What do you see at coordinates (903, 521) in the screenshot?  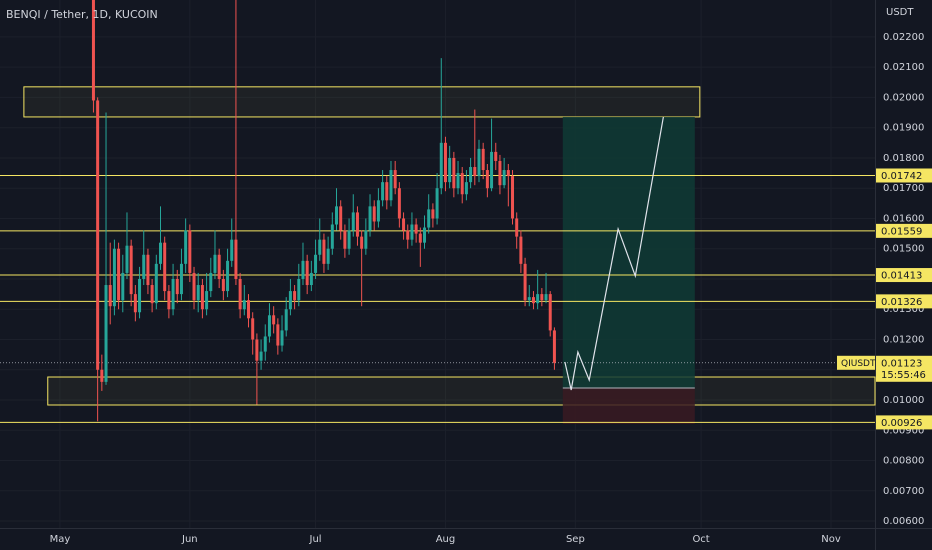 I see `y-tick-label: 0.00600` at bounding box center [903, 521].